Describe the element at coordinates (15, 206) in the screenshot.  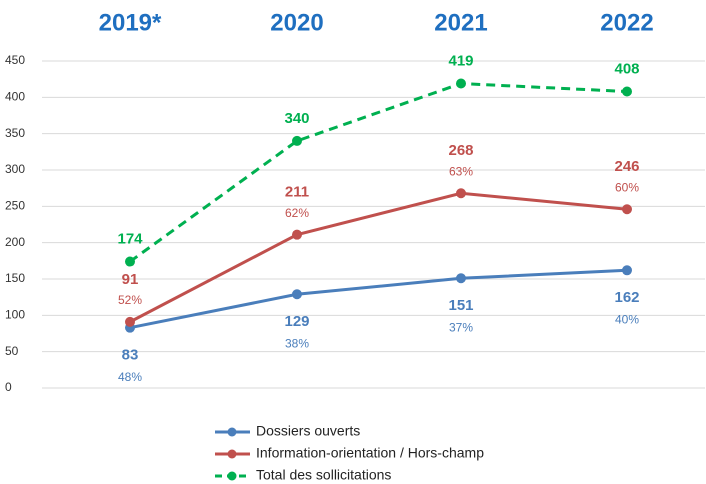
I see `y-tick-label: 250` at that location.